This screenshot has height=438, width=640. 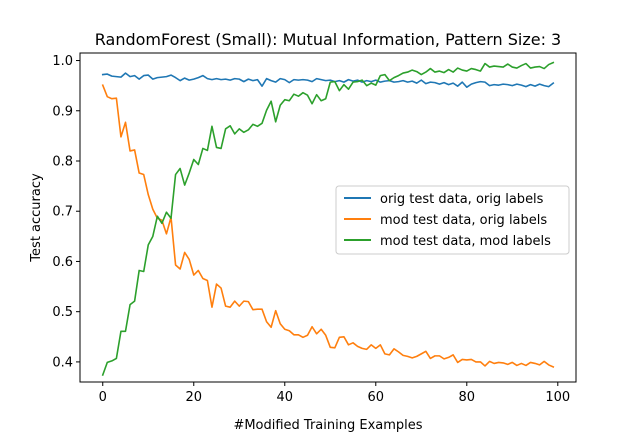 What do you see at coordinates (36, 218) in the screenshot?
I see `y-axis-label: Test accuracy` at bounding box center [36, 218].